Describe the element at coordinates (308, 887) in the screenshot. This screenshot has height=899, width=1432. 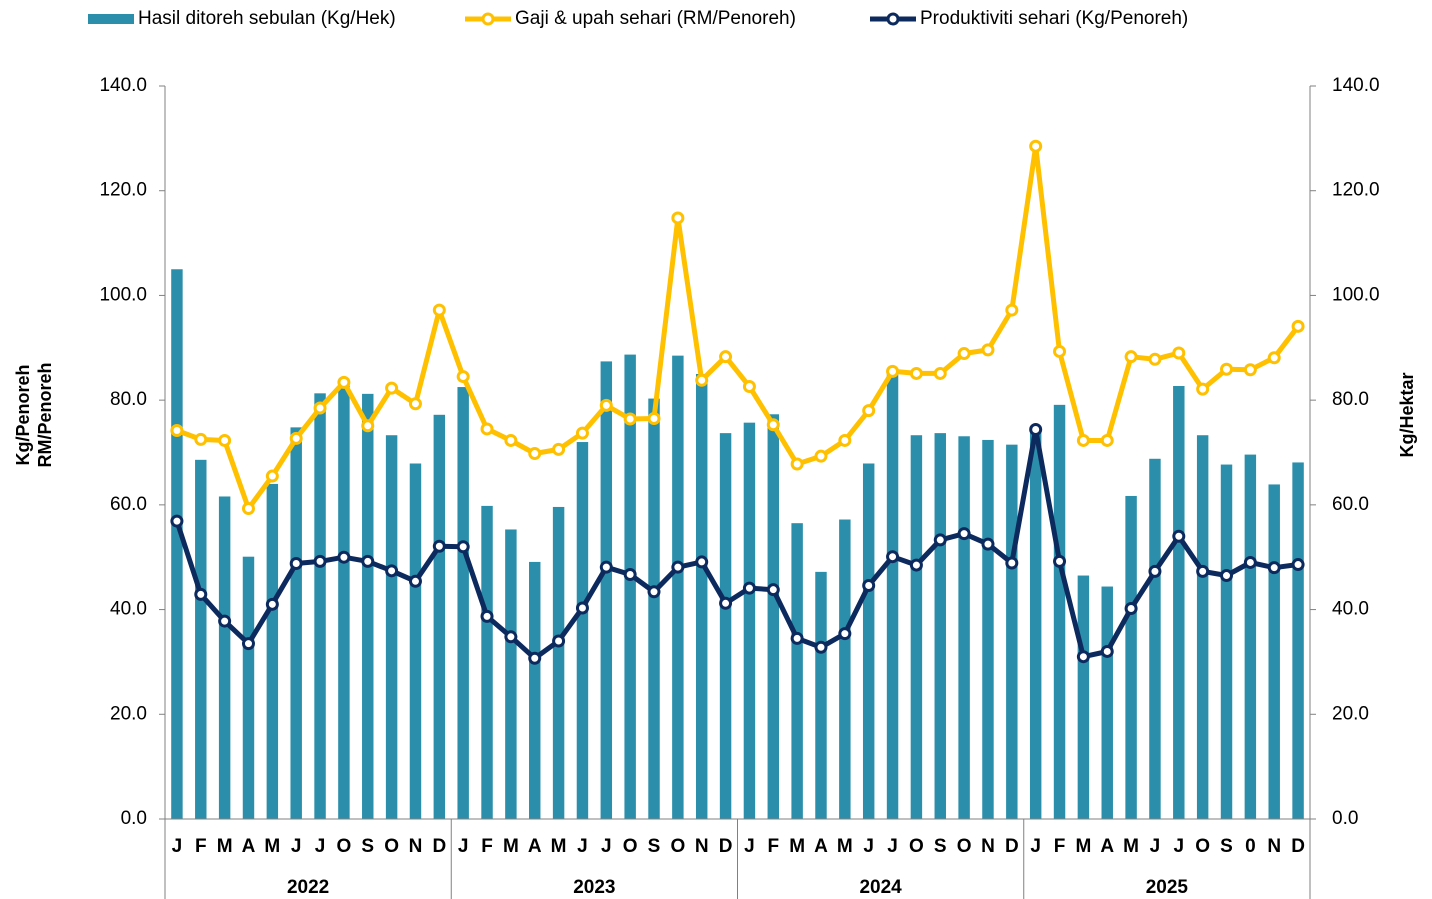
I see `x-group-label: 2022` at that location.